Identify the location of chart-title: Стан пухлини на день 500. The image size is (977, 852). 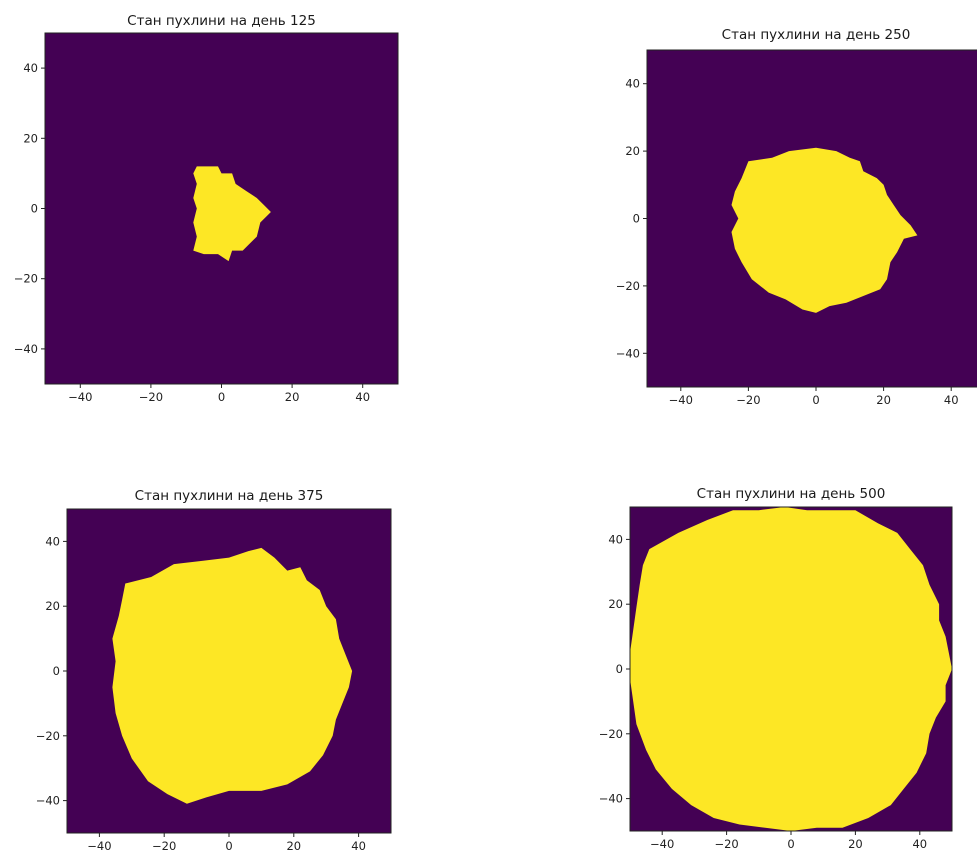
(791, 494).